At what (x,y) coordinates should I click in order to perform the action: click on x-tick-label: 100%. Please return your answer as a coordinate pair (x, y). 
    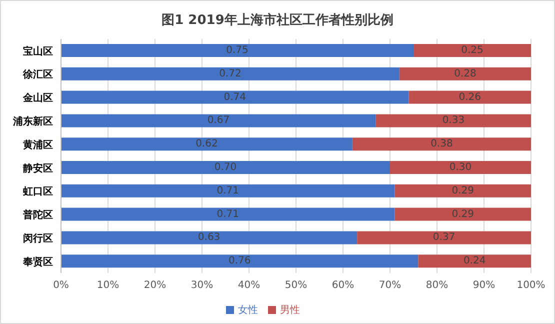
    Looking at the image, I should click on (531, 286).